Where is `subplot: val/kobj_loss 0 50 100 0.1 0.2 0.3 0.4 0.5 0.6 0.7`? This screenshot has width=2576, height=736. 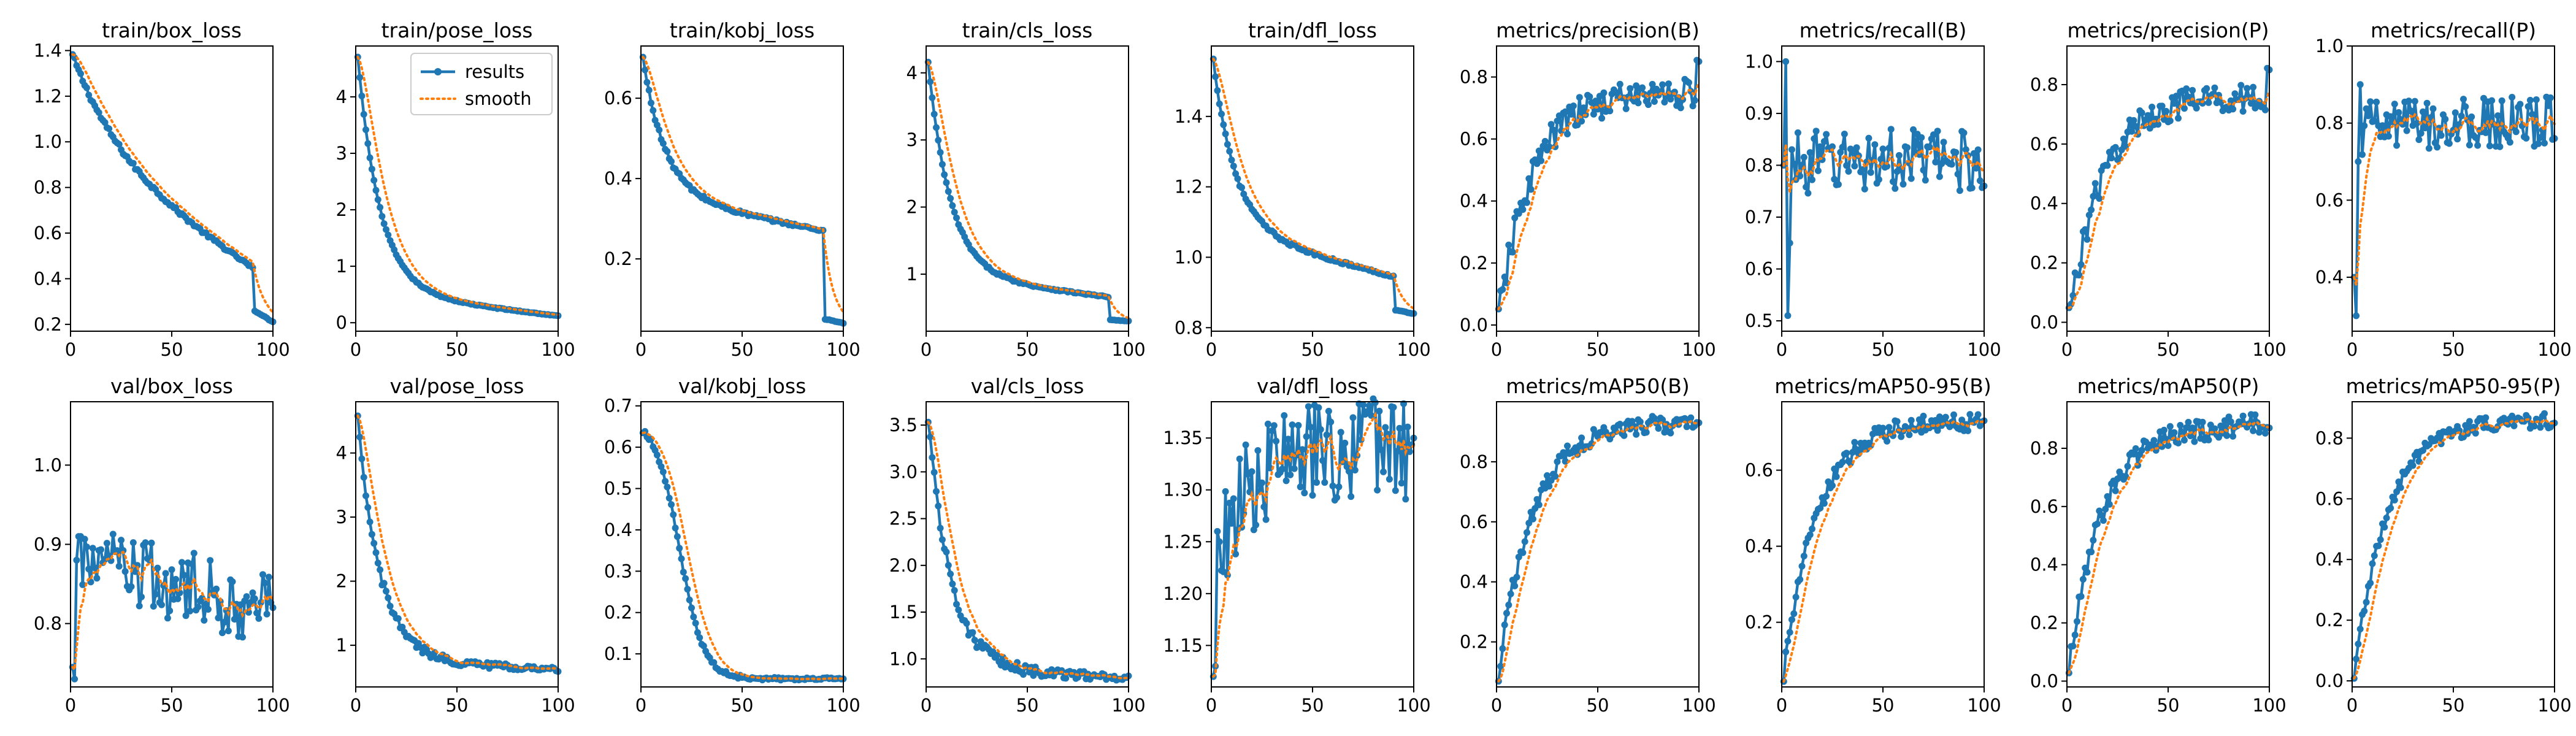
subplot: val/kobj_loss 0 50 100 0.1 0.2 0.3 0.4 0.5 0.6 0.7 is located at coordinates (732, 545).